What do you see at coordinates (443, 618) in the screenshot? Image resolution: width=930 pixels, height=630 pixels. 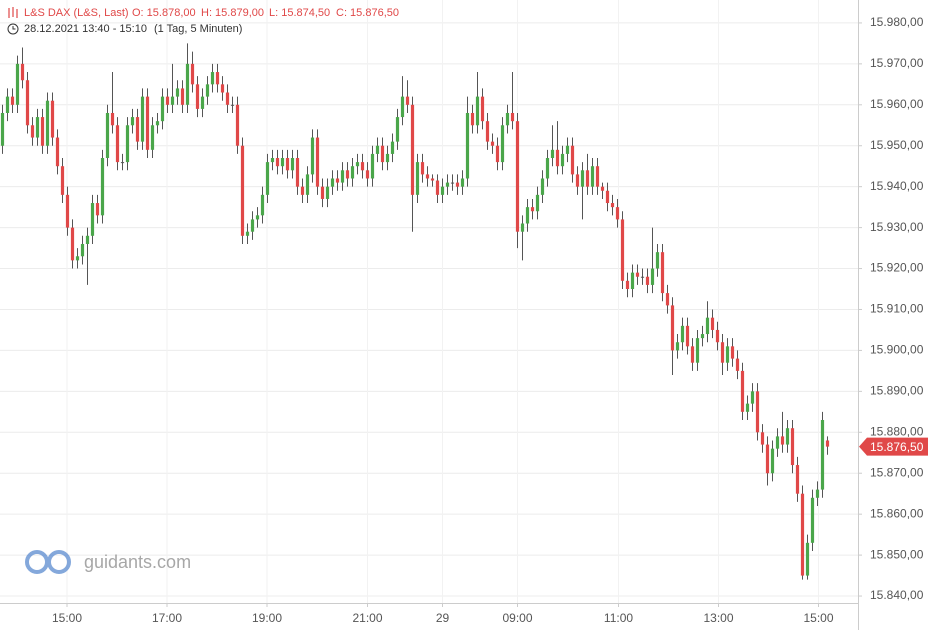 I see `x-tick-label: 29` at bounding box center [443, 618].